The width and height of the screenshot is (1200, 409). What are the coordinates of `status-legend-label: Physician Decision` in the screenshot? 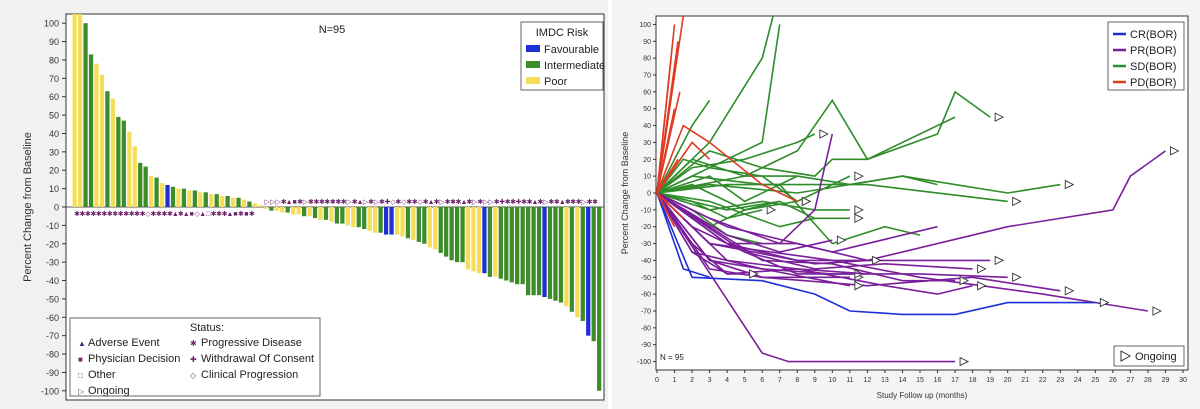 It's located at (134, 359).